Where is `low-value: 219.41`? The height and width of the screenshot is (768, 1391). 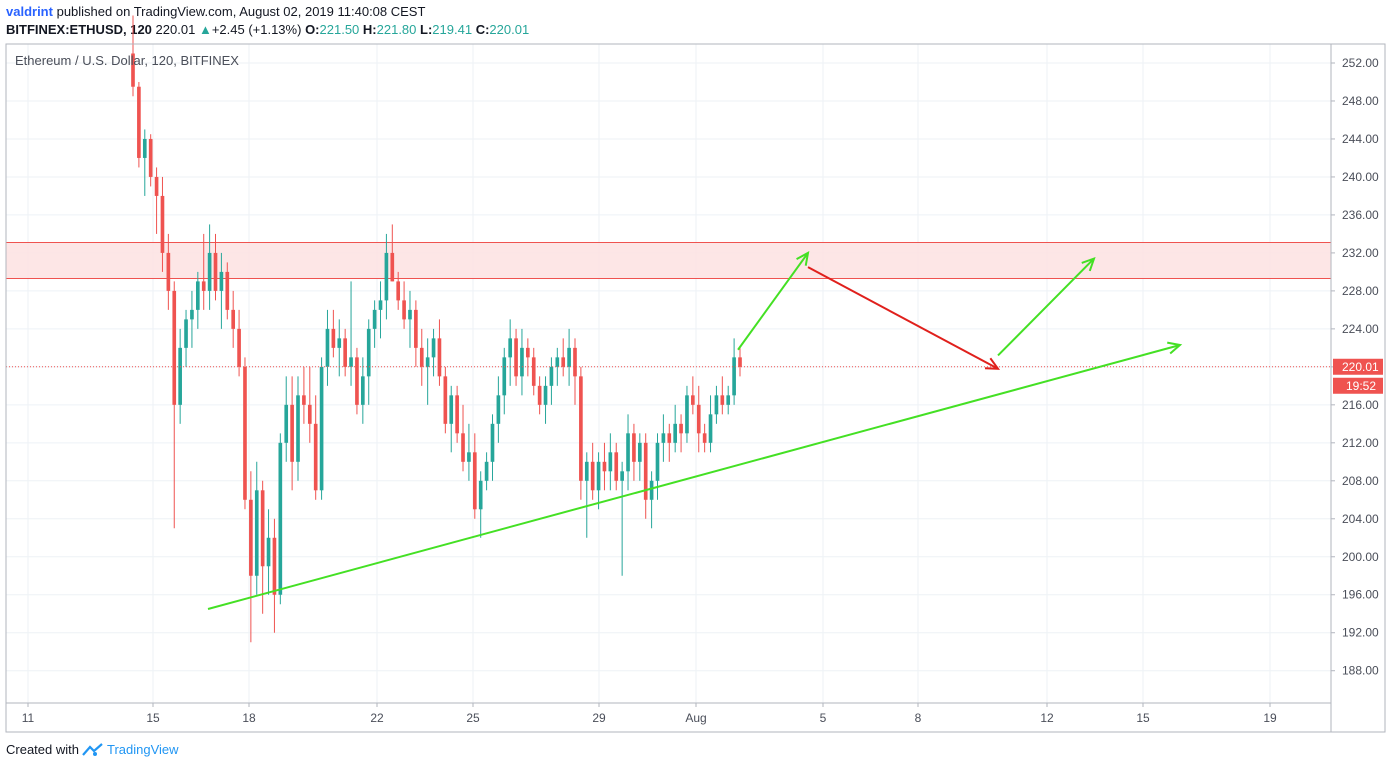 low-value: 219.41 is located at coordinates (452, 29).